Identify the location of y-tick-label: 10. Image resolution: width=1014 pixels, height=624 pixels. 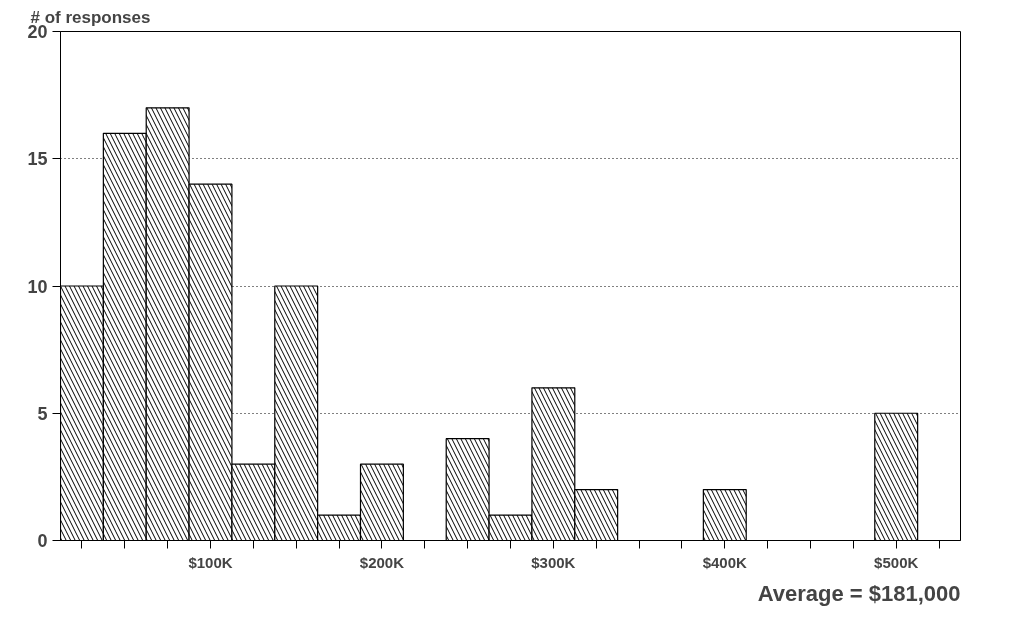
(37, 286).